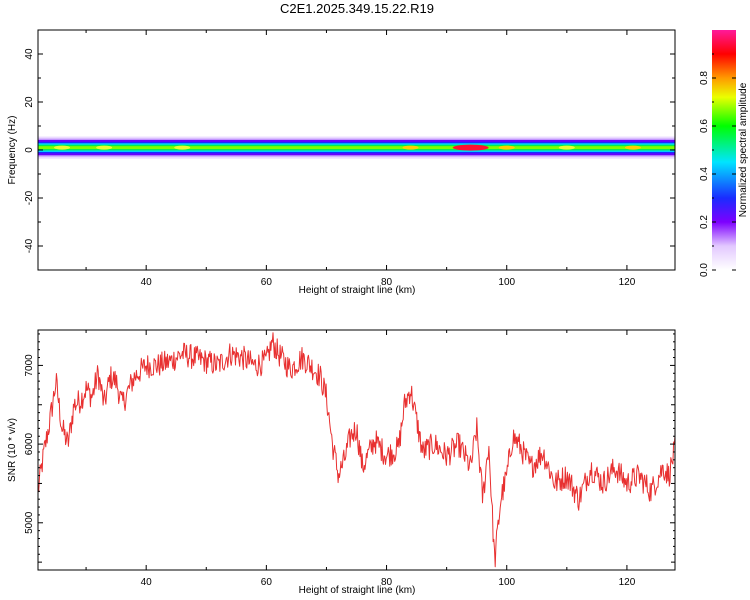 The width and height of the screenshot is (750, 600). I want to click on spectrogram-y-tick-label: 20, so click(29, 102).